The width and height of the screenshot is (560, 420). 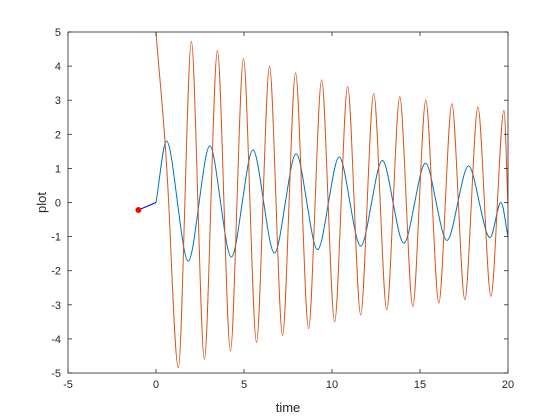 What do you see at coordinates (244, 385) in the screenshot?
I see `x-tick-label: 5` at bounding box center [244, 385].